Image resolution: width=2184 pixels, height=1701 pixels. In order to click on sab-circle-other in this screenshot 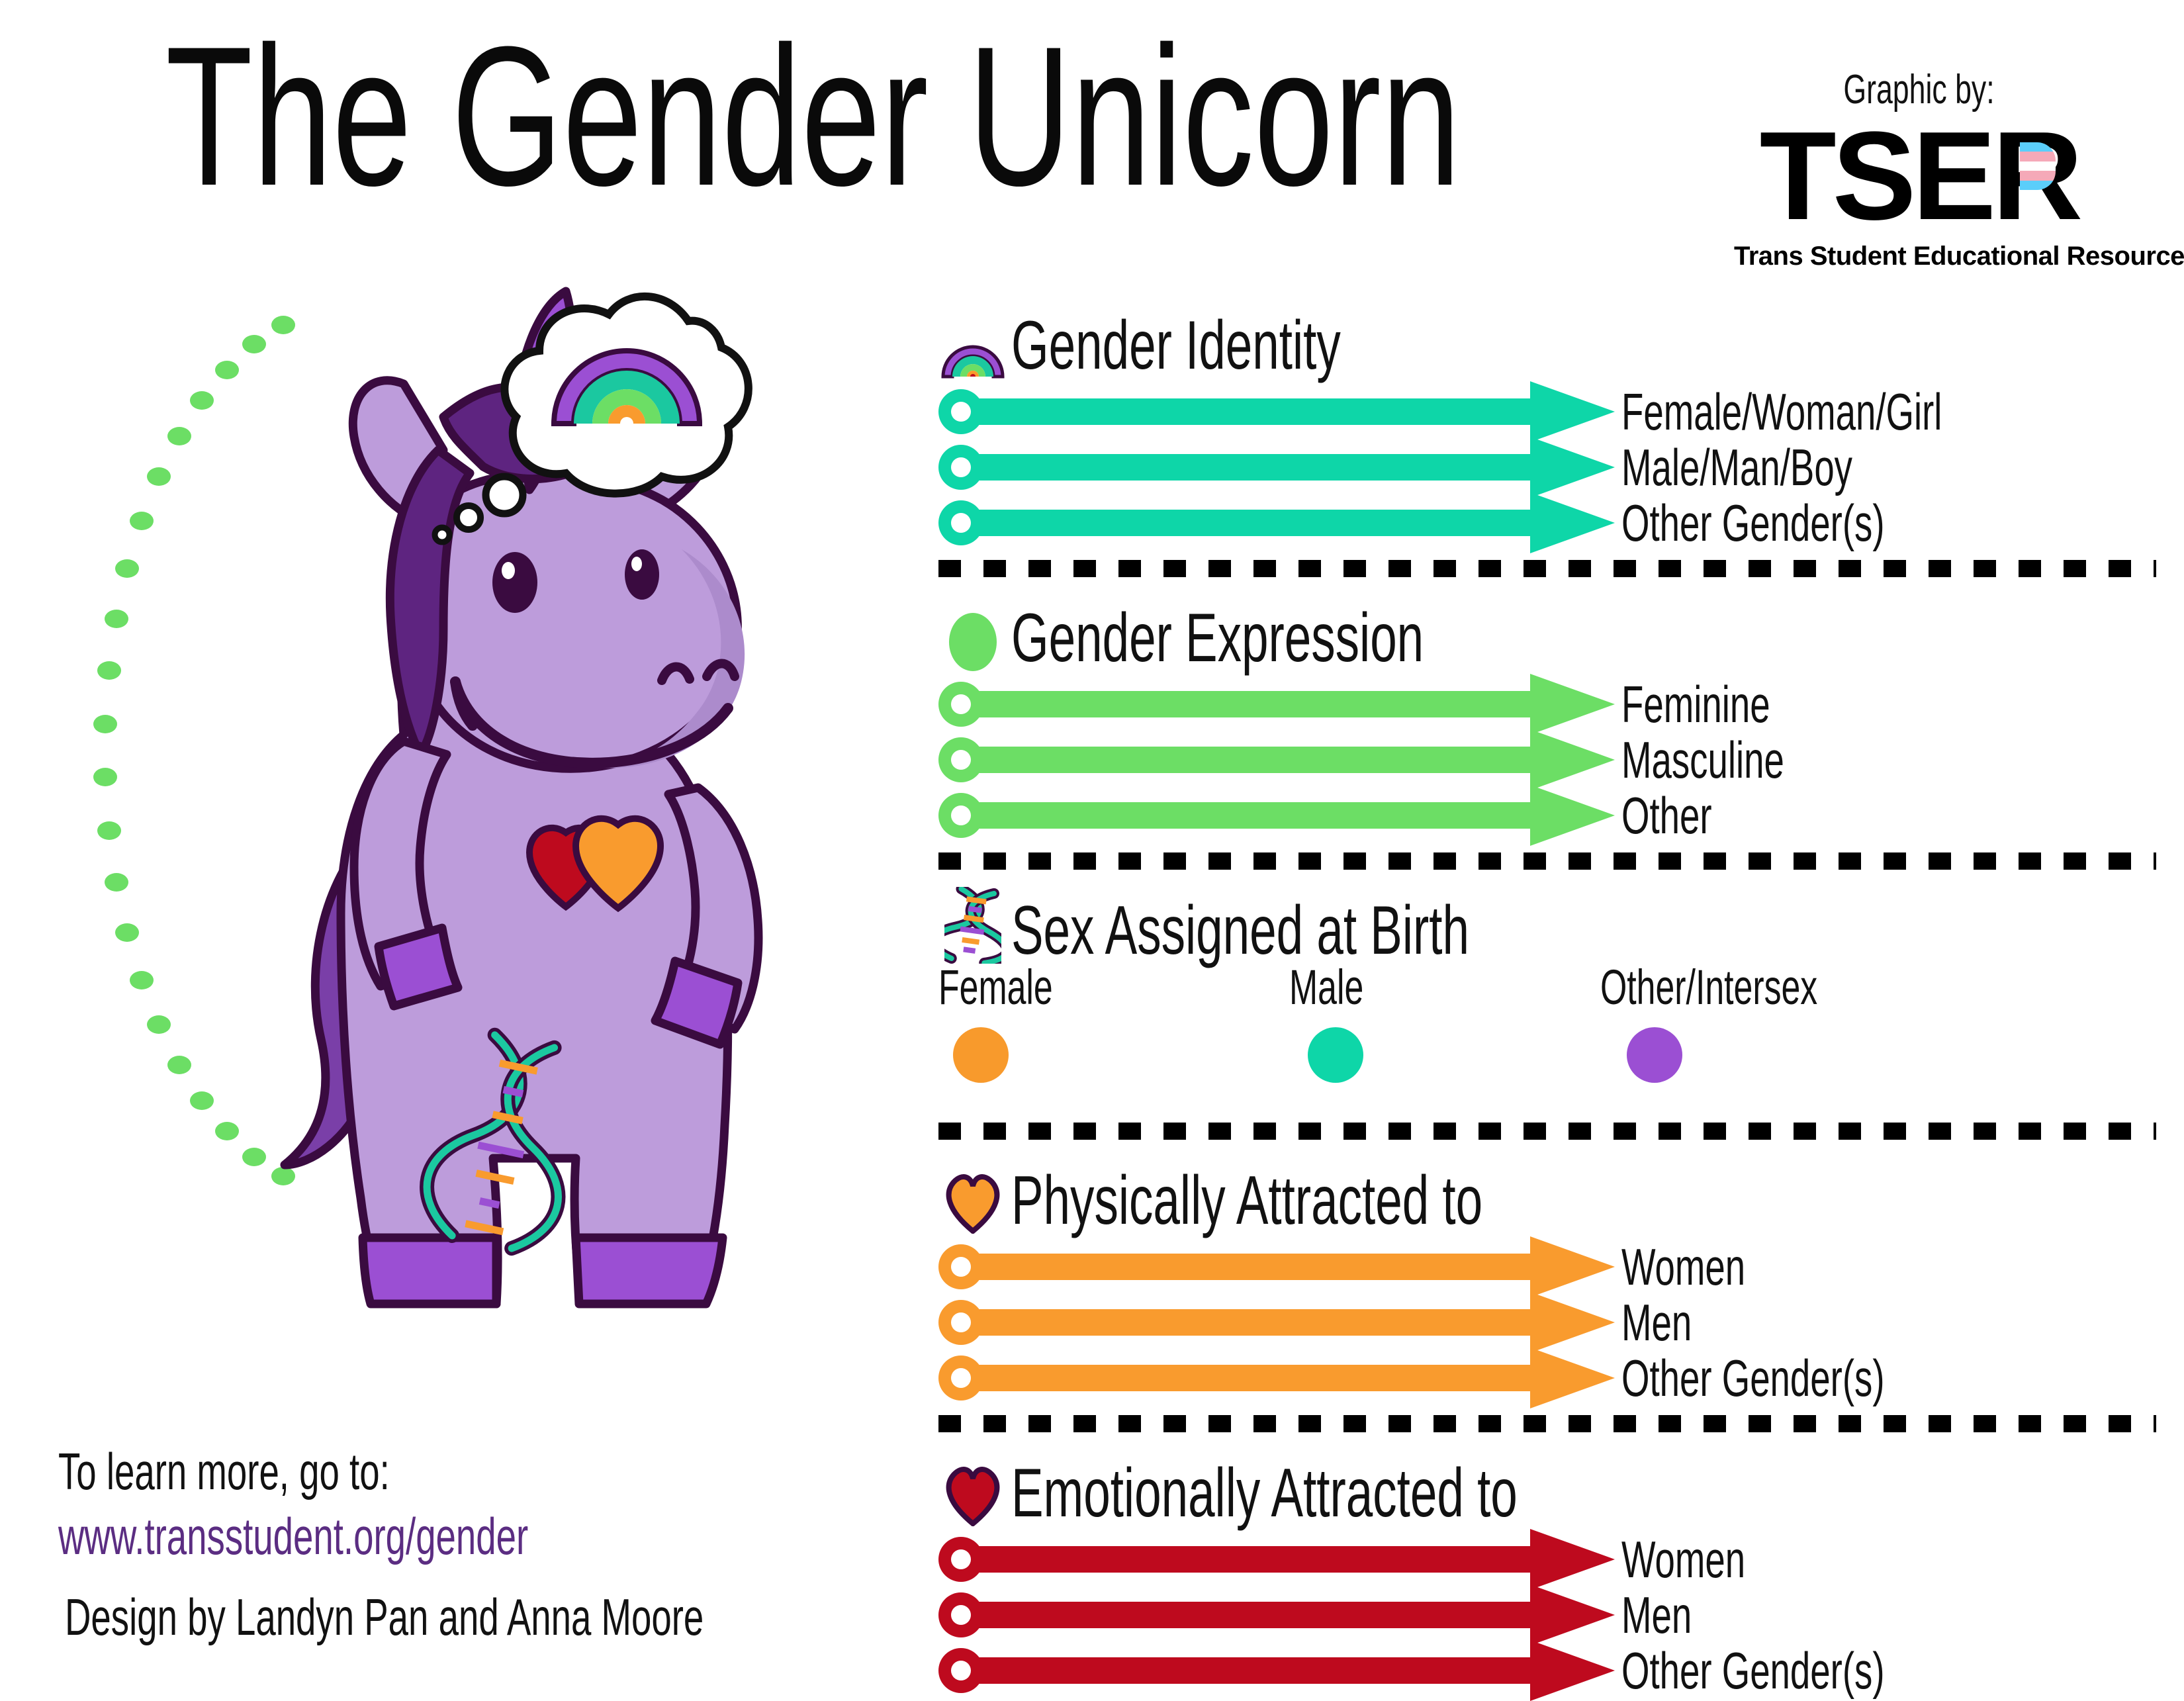, I will do `click(1655, 1055)`.